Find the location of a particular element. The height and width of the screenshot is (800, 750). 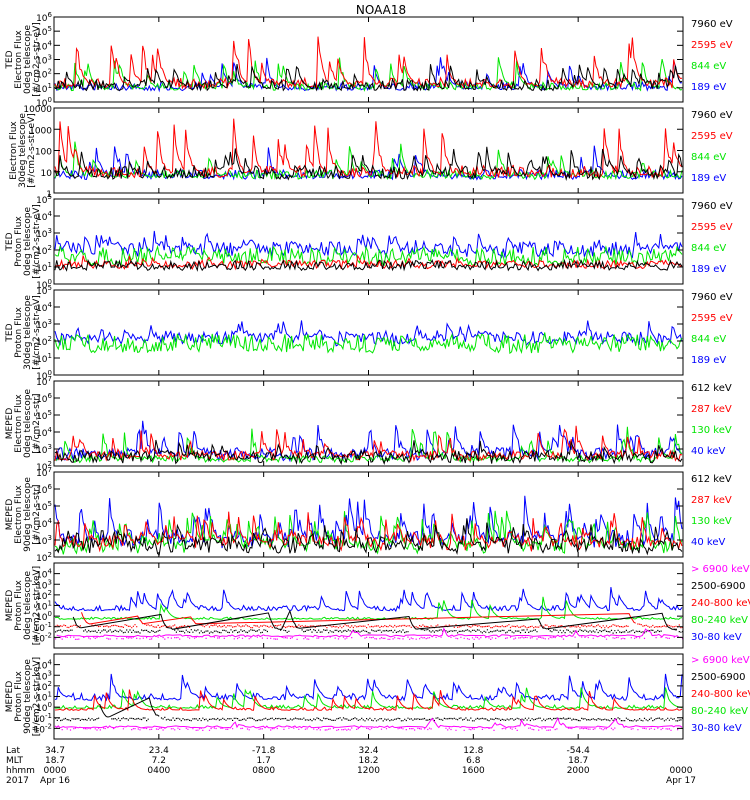

panel-7-legend-1: > 6900 keV is located at coordinates (720, 569).